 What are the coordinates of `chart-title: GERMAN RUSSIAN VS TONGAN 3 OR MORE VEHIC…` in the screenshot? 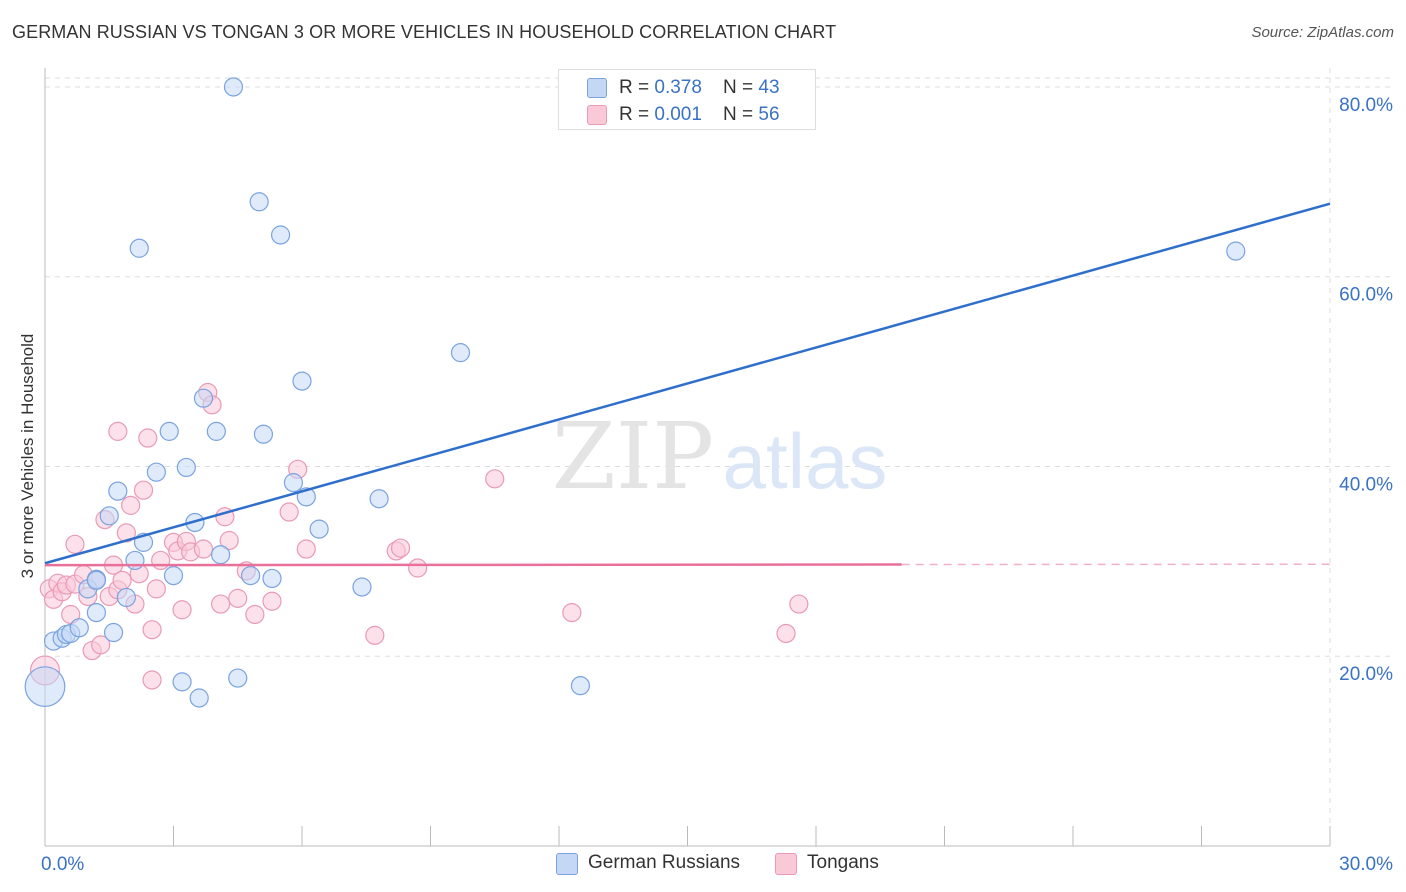 It's located at (424, 32).